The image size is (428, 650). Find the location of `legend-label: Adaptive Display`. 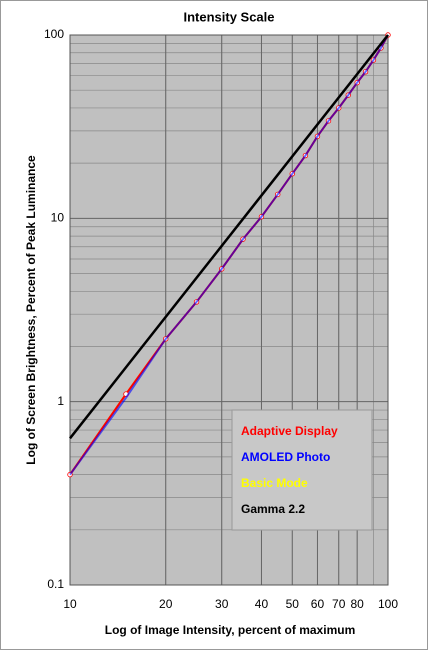

legend-label: Adaptive Display is located at coordinates (289, 431).